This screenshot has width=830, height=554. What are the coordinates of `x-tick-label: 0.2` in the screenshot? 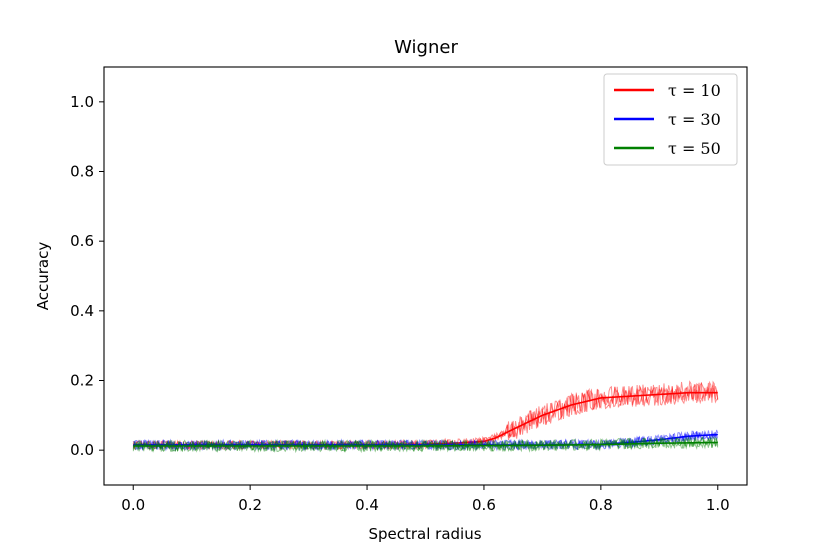 It's located at (250, 505).